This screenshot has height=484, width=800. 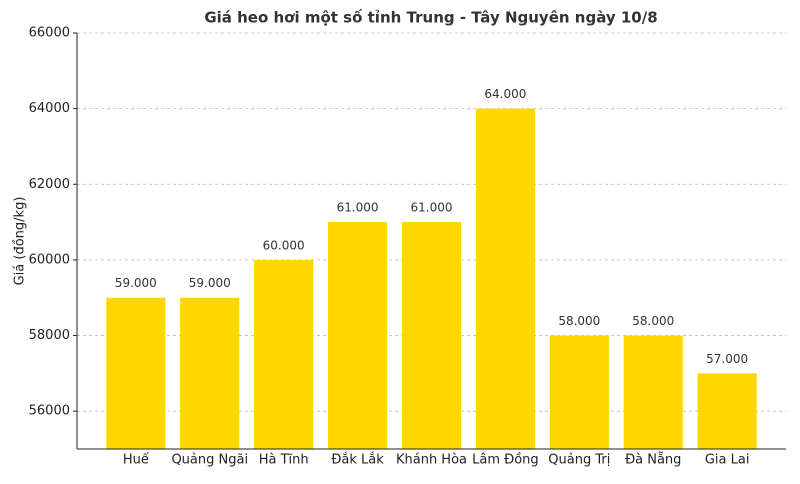 I want to click on y-tick-label: 60000, so click(x=49, y=259).